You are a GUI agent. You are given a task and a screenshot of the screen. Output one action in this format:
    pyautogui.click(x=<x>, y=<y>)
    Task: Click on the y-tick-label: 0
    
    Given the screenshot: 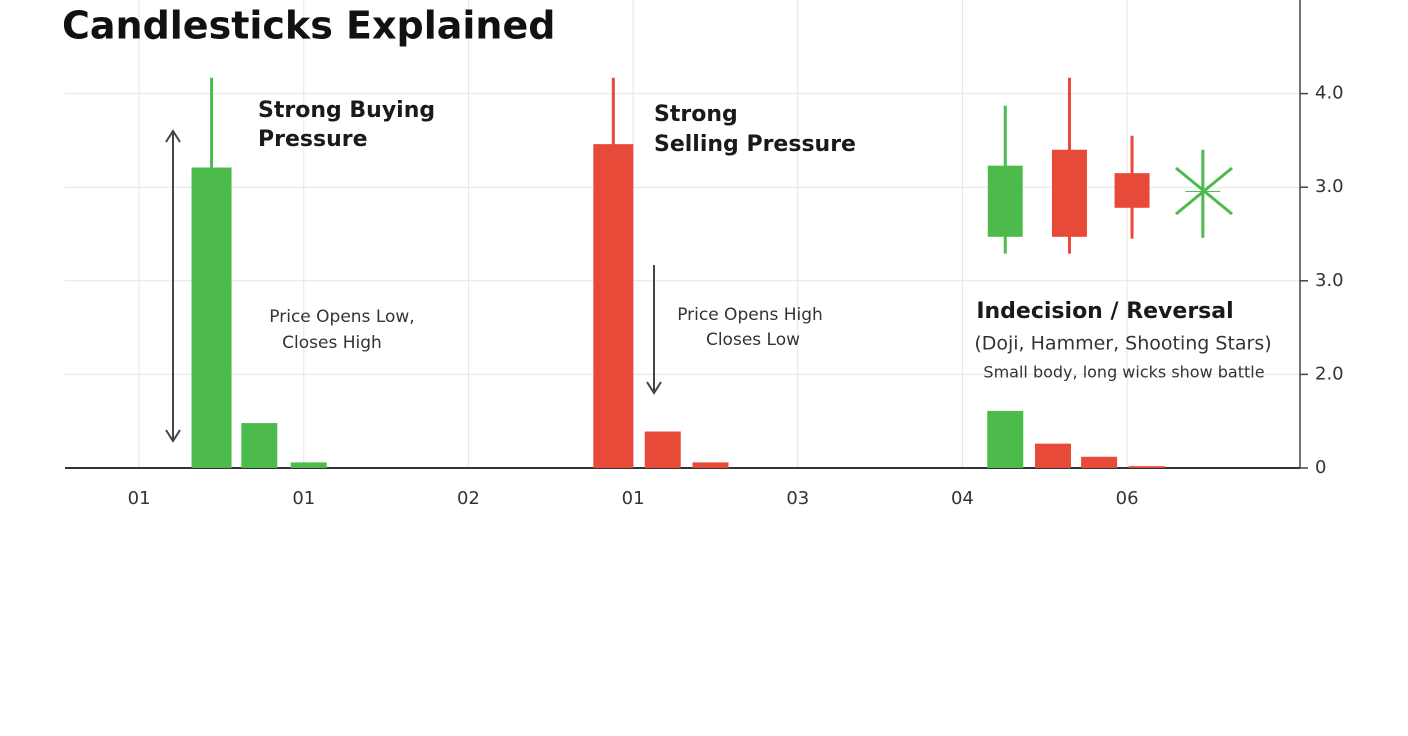 What is the action you would take?
    pyautogui.click(x=1320, y=467)
    